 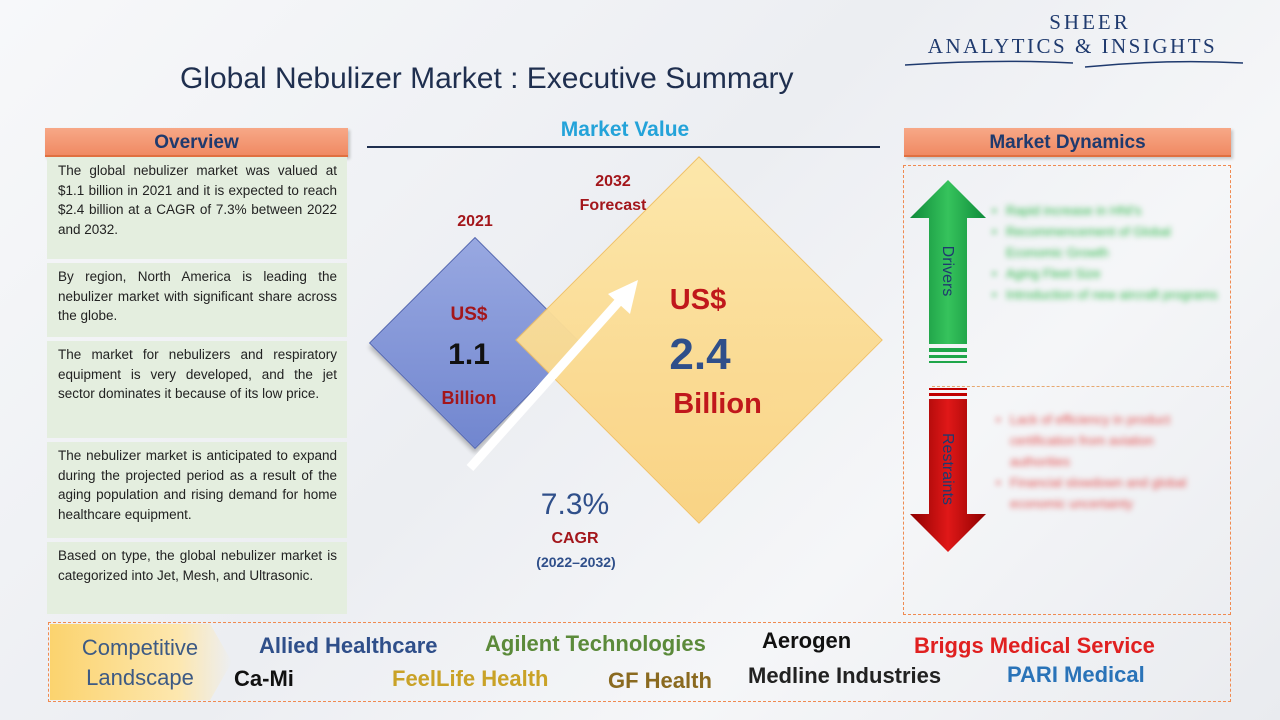 What do you see at coordinates (140, 647) in the screenshot?
I see `cl-label-line1: Competitive` at bounding box center [140, 647].